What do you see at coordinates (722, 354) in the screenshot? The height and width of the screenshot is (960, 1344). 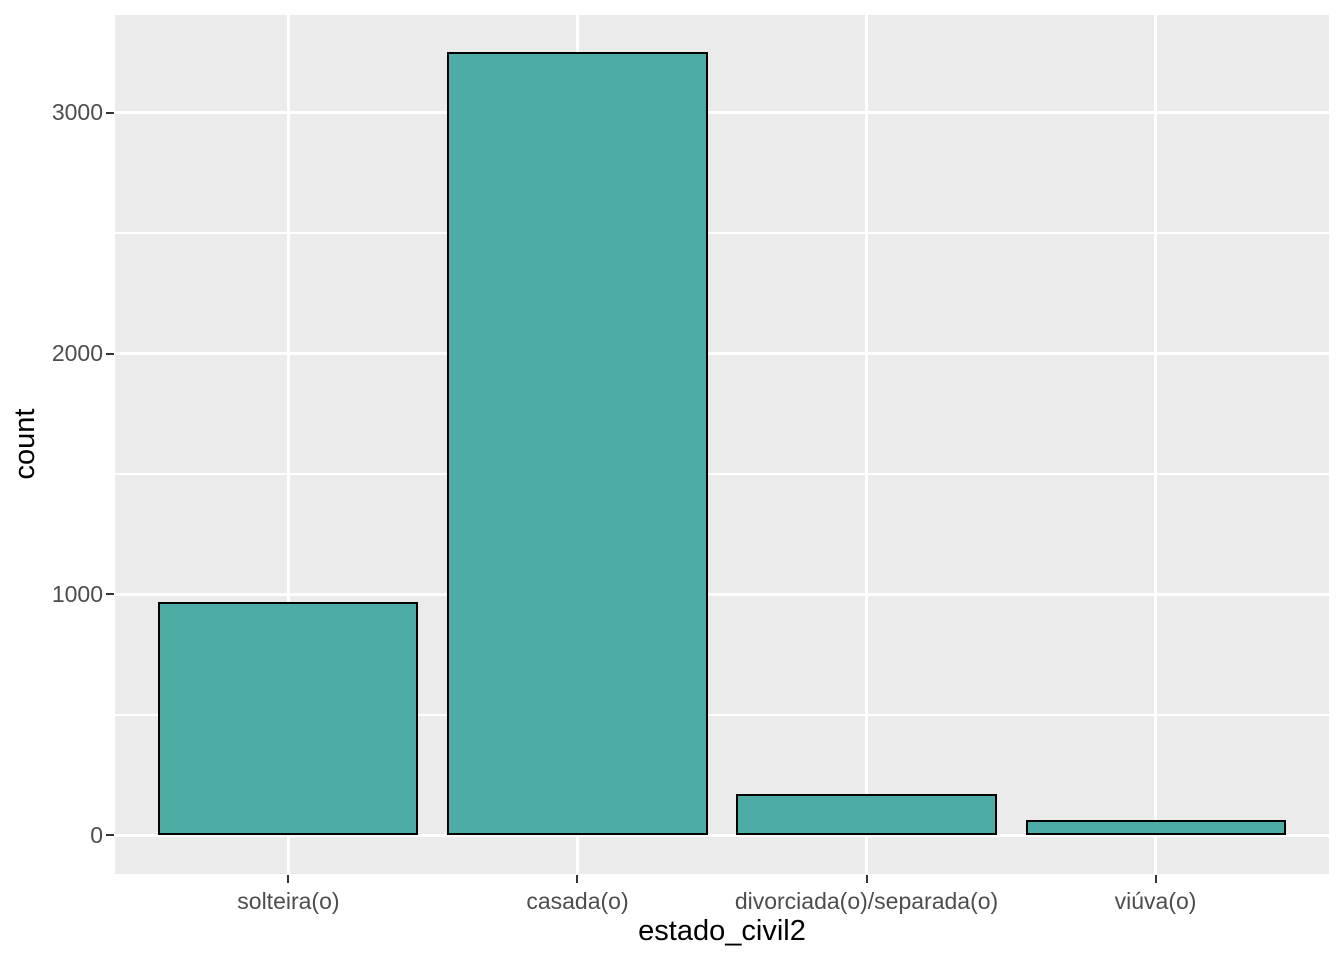 I see `major-gridline-y-2000` at bounding box center [722, 354].